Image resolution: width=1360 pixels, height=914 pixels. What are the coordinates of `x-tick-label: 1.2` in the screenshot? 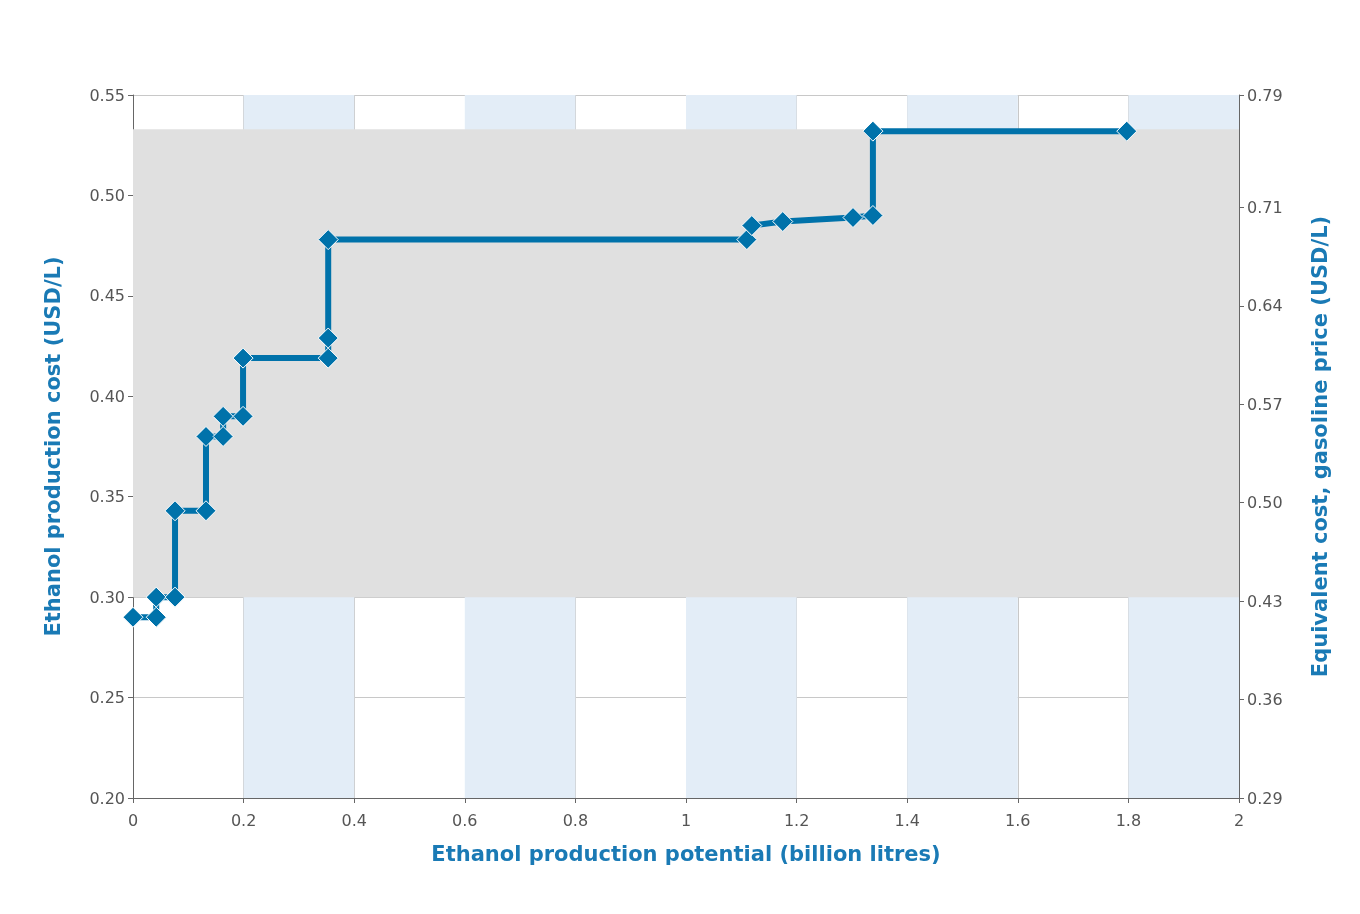 It's located at (796, 820).